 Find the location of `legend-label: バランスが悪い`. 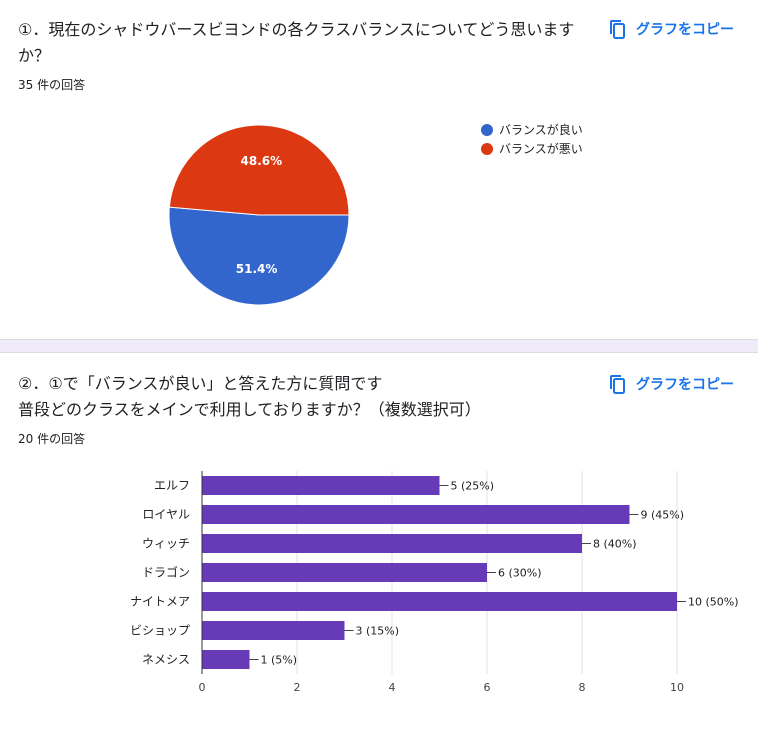

legend-label: バランスが悪い is located at coordinates (541, 148).